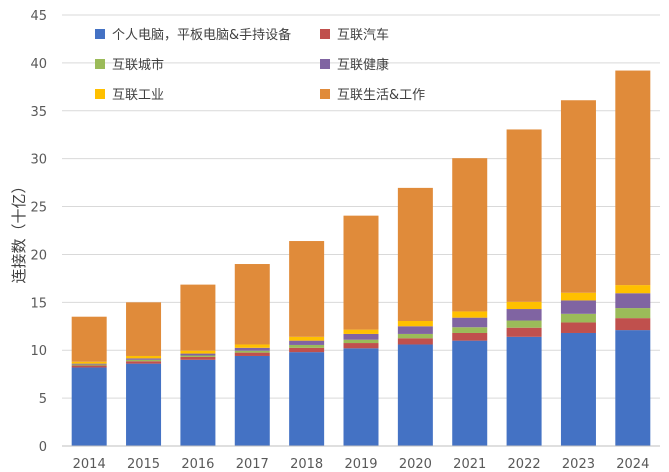 The height and width of the screenshot is (472, 669). I want to click on y-tick-label: 30, so click(38, 160).